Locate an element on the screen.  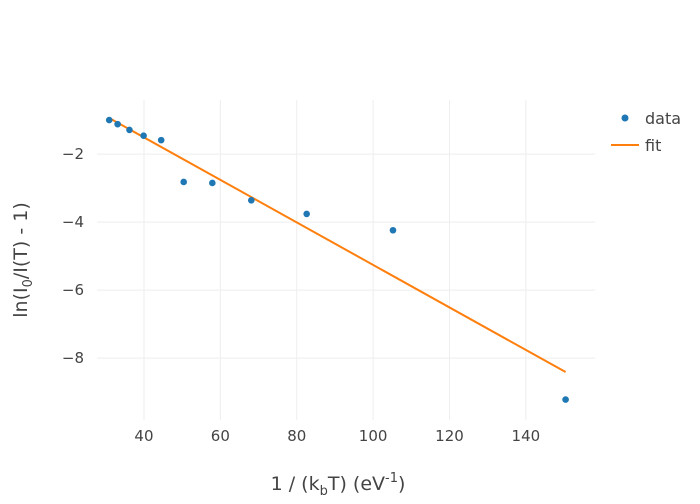
legend-item-data: data is located at coordinates (651, 118).